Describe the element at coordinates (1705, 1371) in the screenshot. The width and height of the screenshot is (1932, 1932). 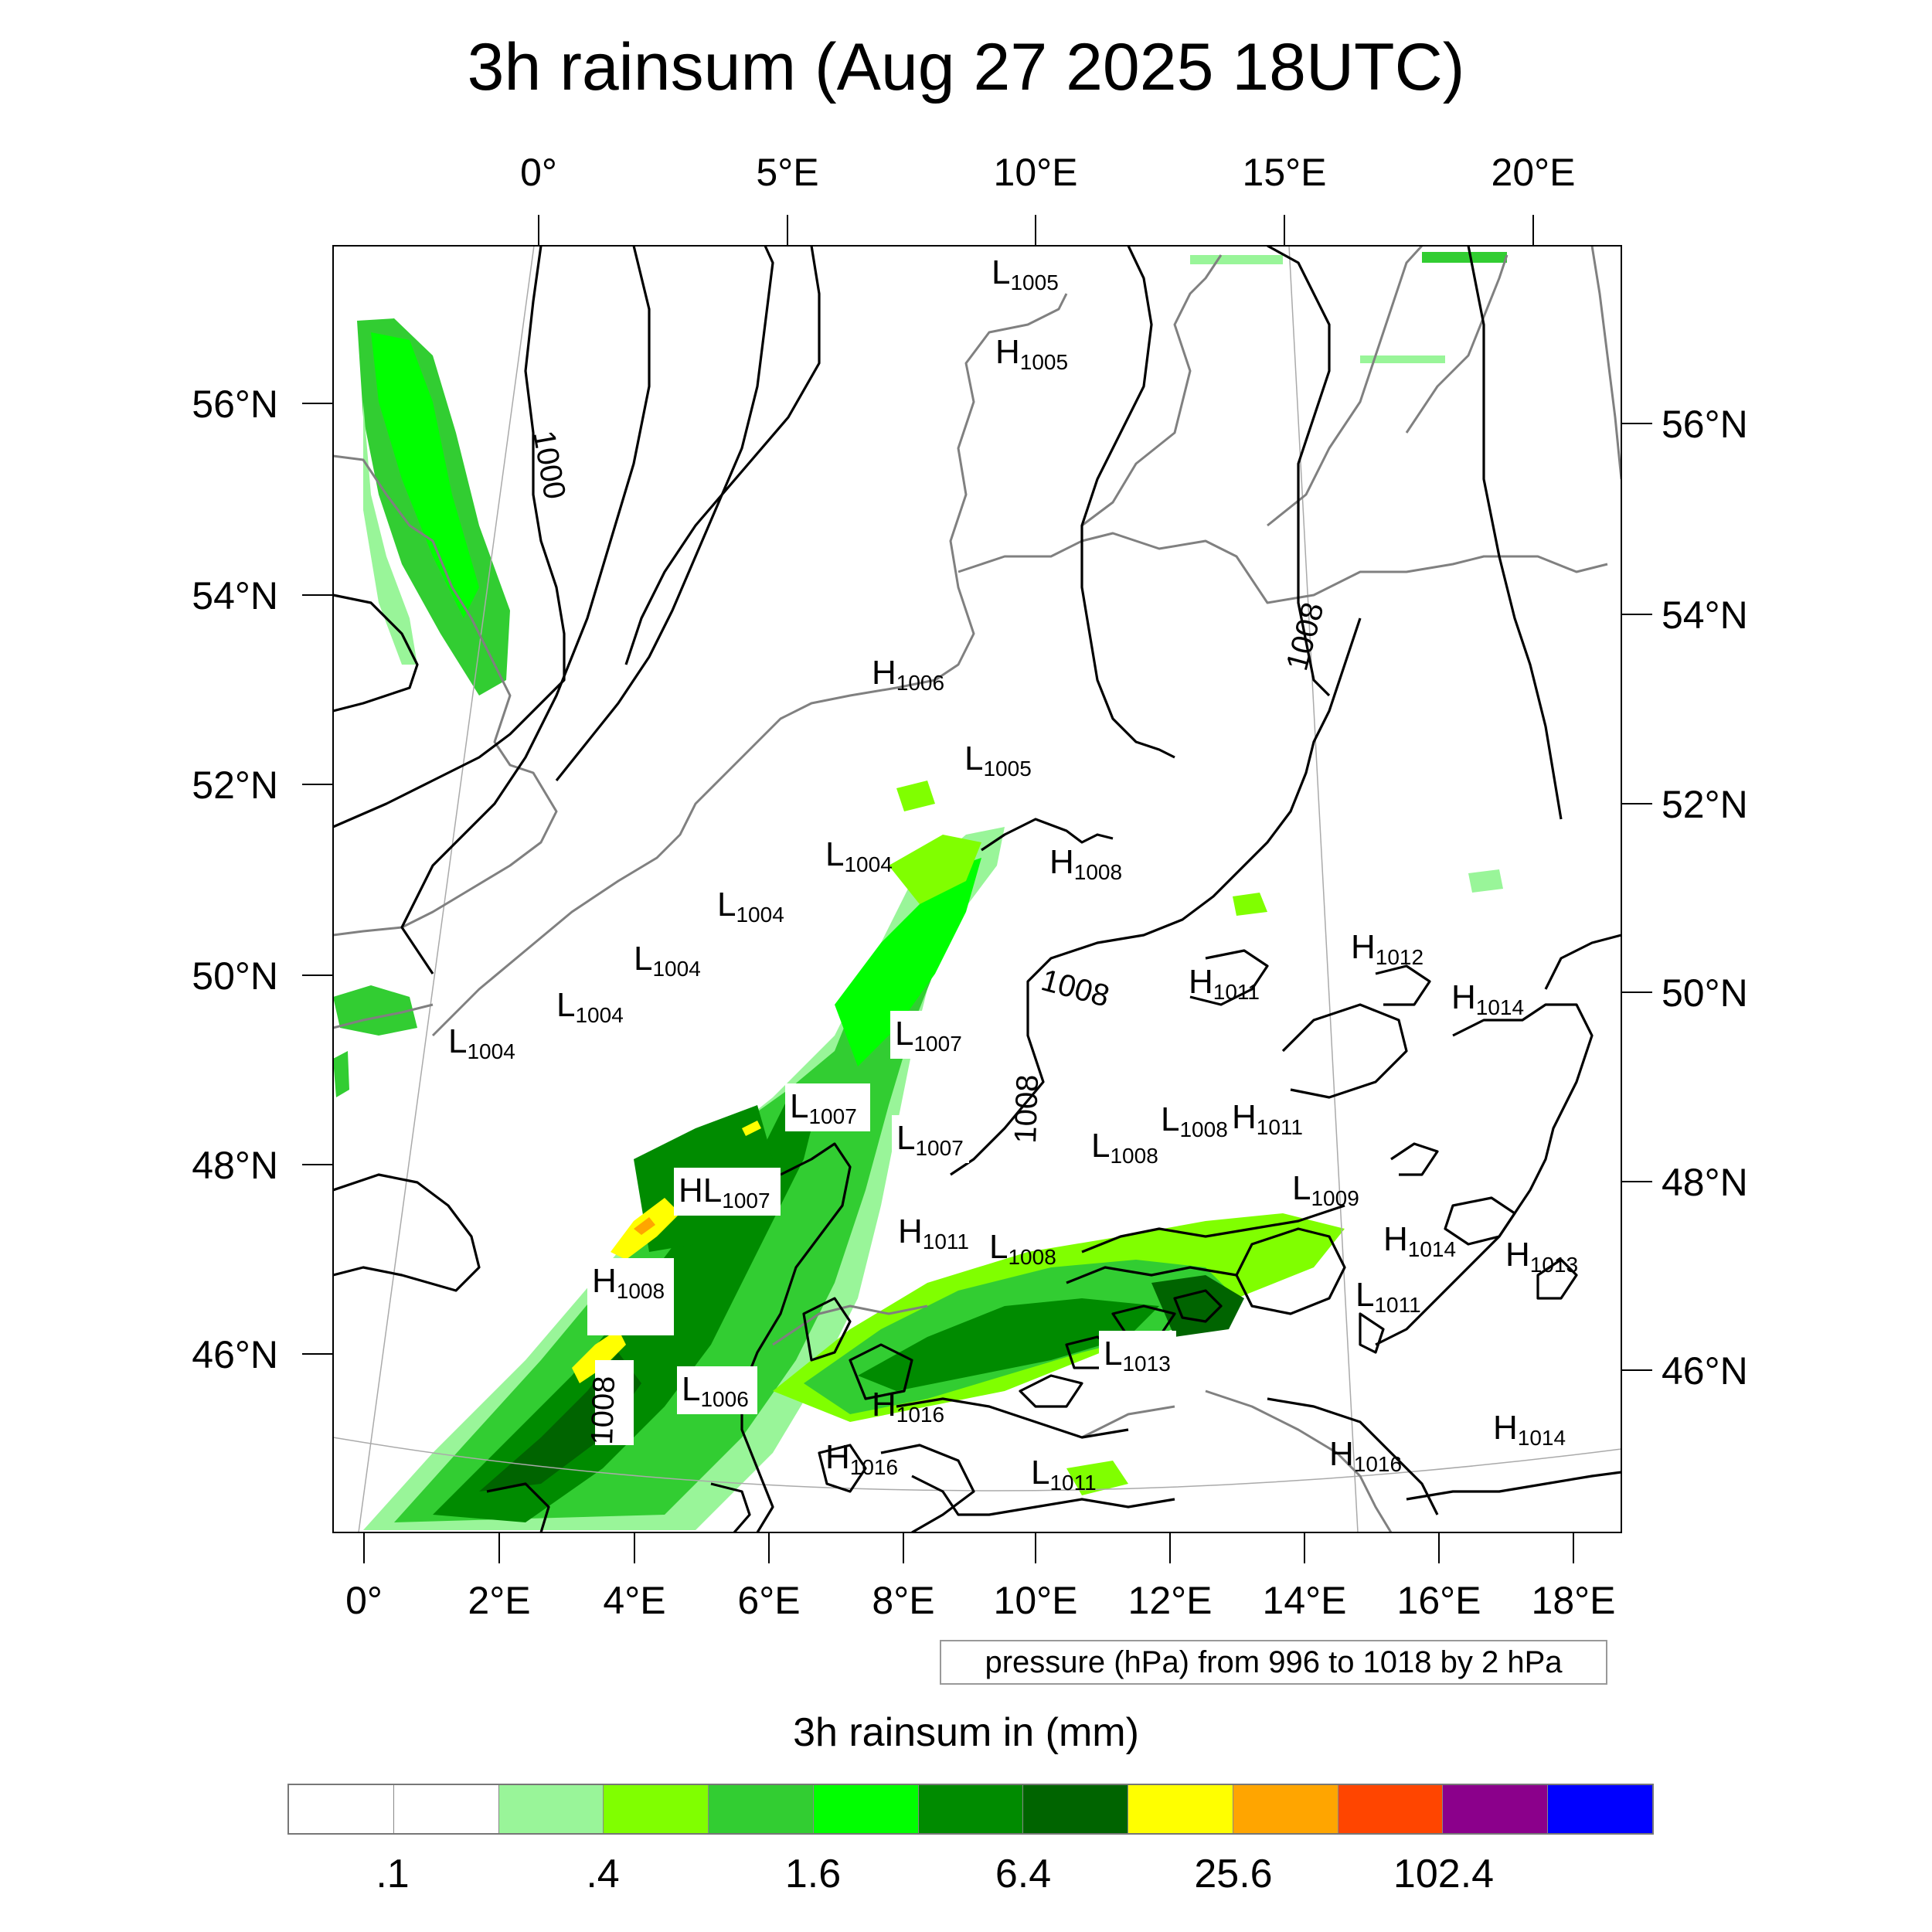
I see `right-lat-label: 46°N` at that location.